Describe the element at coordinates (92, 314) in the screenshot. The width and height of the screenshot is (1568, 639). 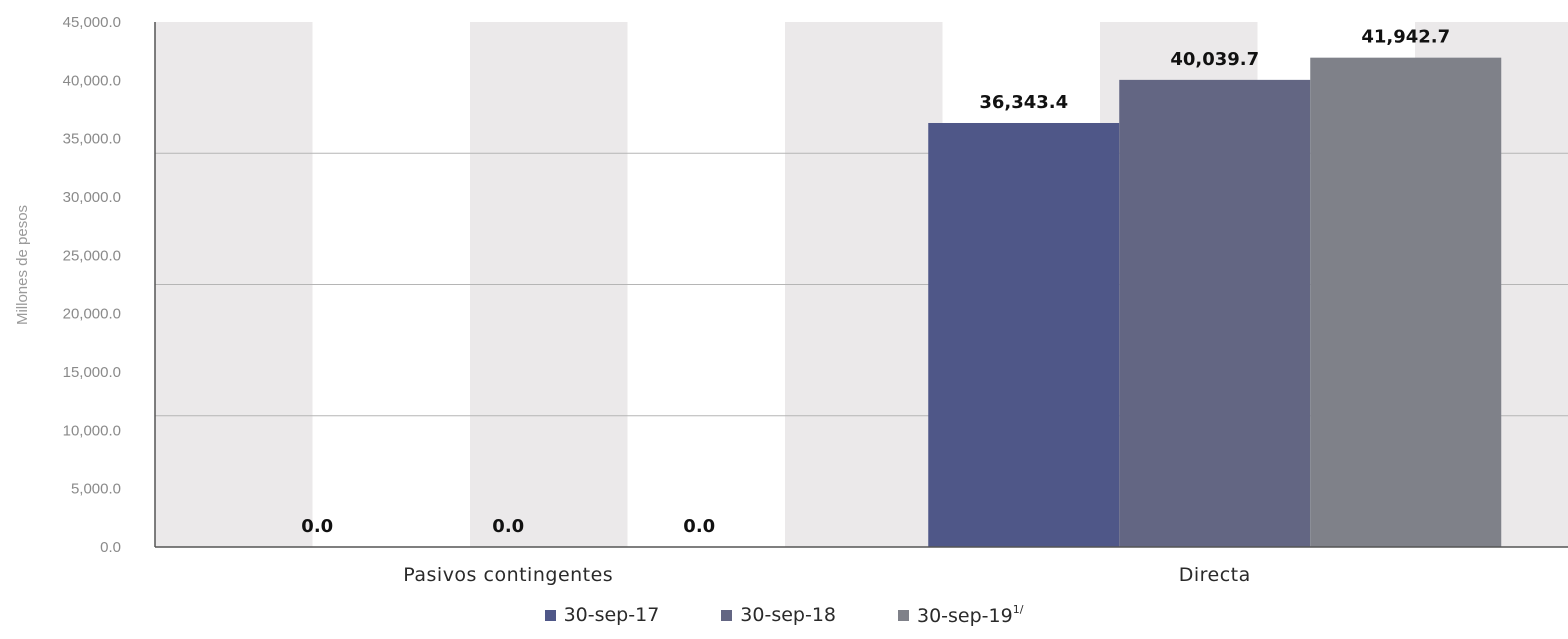
I see `y-tick-label: 20,000.0` at that location.